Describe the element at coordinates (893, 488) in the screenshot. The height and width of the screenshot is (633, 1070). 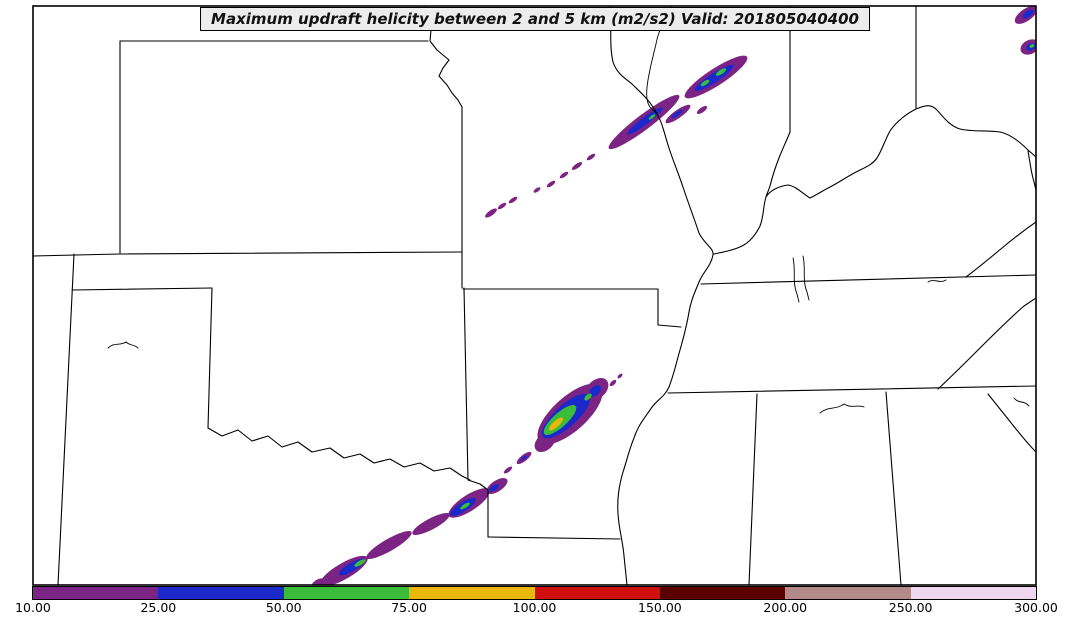
I see `border-al-ga` at that location.